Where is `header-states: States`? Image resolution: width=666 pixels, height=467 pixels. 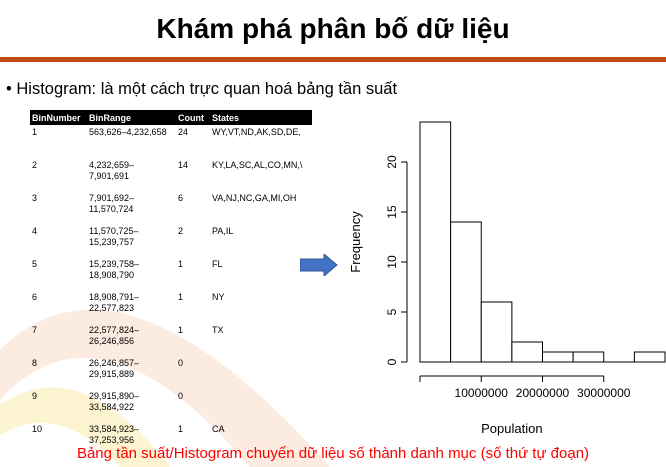
header-states: States is located at coordinates (261, 117).